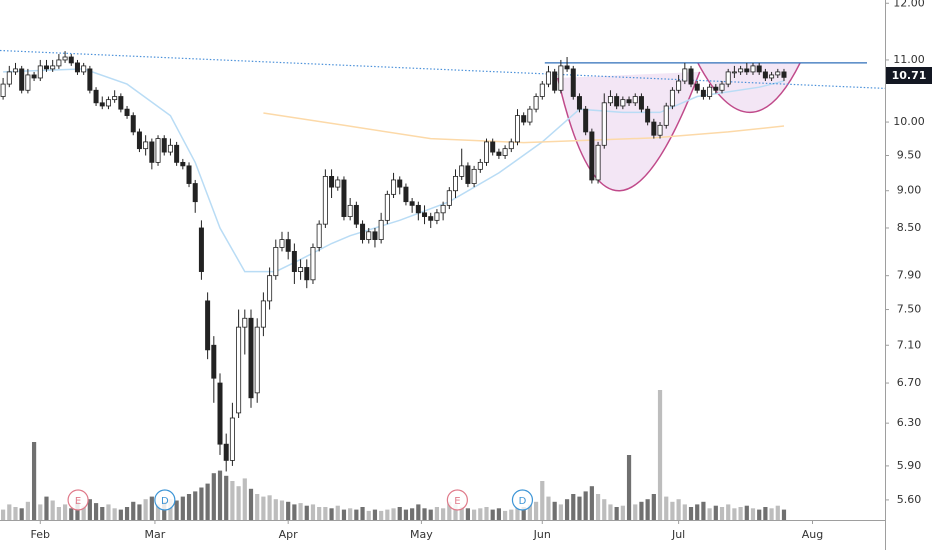 The image size is (932, 550). Describe the element at coordinates (909, 4) in the screenshot. I see `y-tick-label: 12.00` at that location.